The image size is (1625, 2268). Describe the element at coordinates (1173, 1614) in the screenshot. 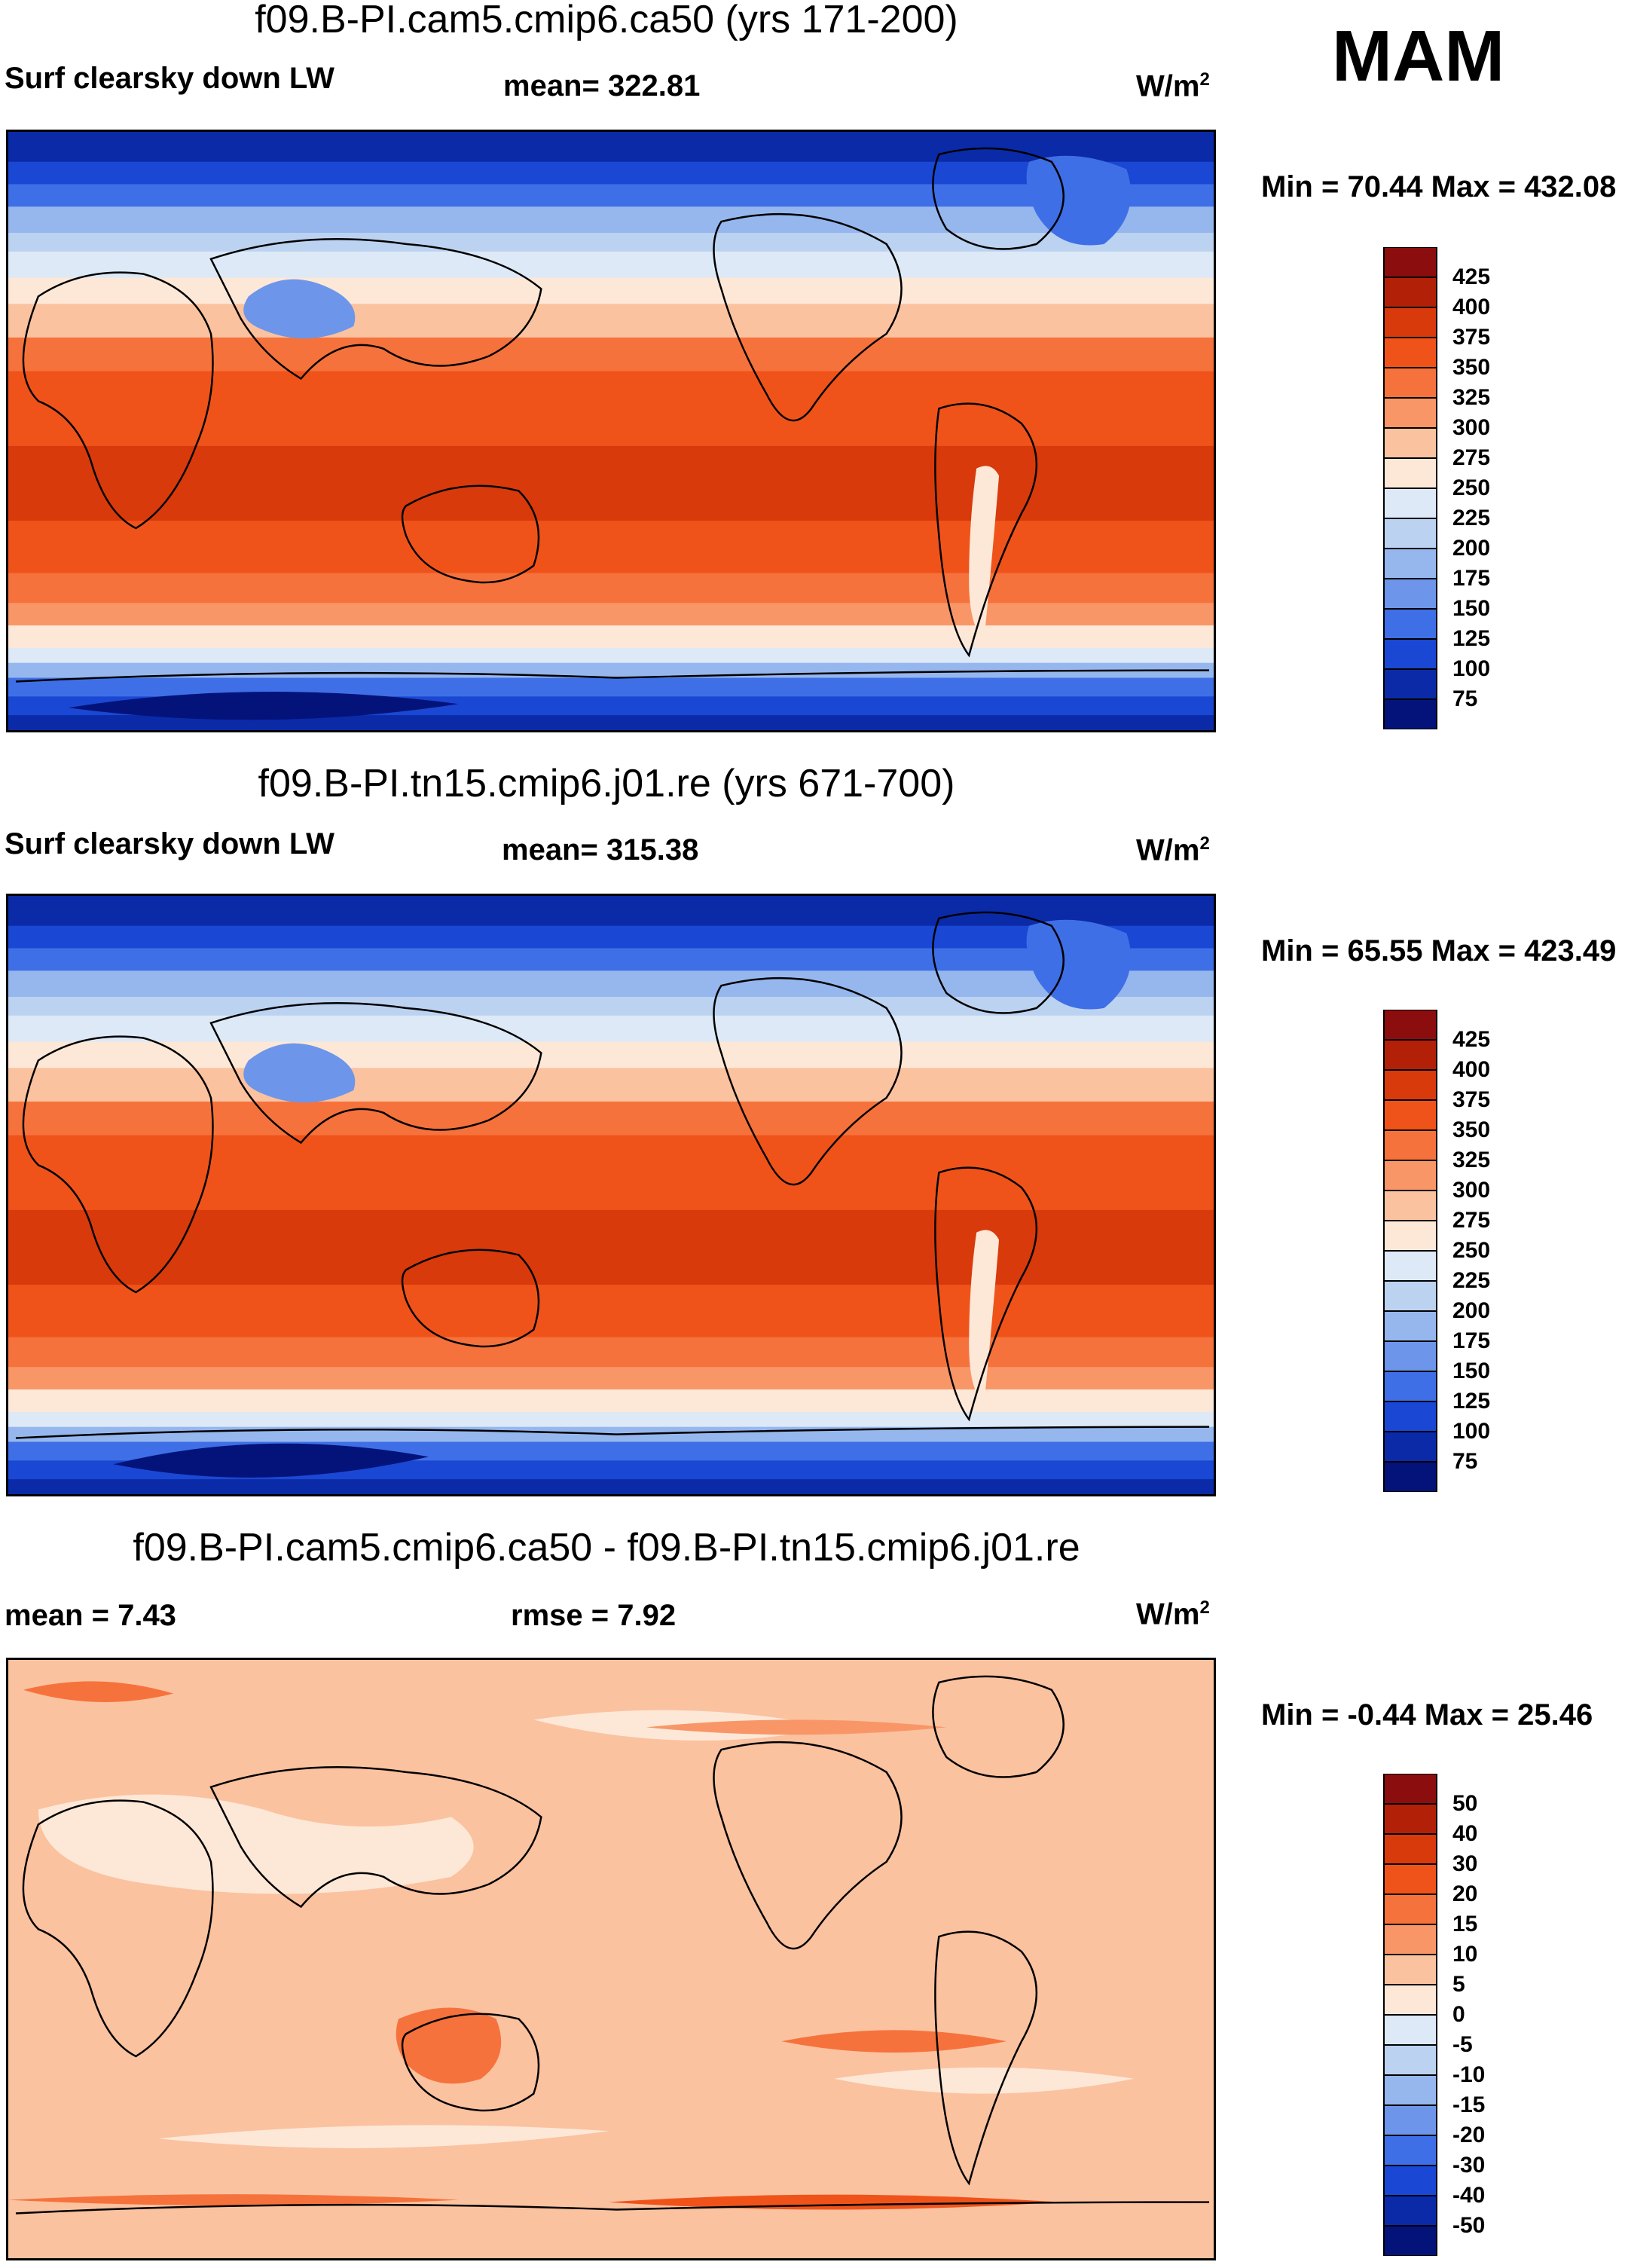

I see `panel-3-units: W/m2` at that location.